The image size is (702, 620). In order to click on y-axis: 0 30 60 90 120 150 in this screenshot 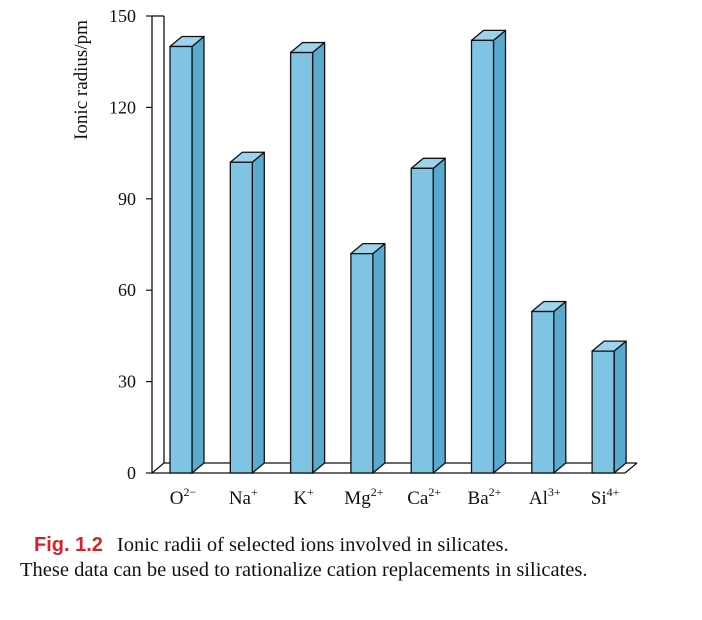, I will do `click(130, 244)`.